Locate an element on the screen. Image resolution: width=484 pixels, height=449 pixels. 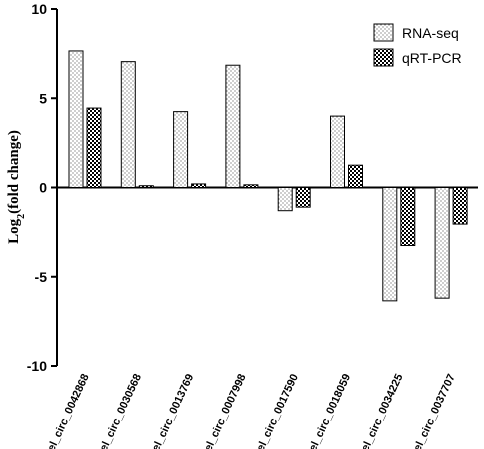
y-tick-label: -5 is located at coordinates (41, 277).